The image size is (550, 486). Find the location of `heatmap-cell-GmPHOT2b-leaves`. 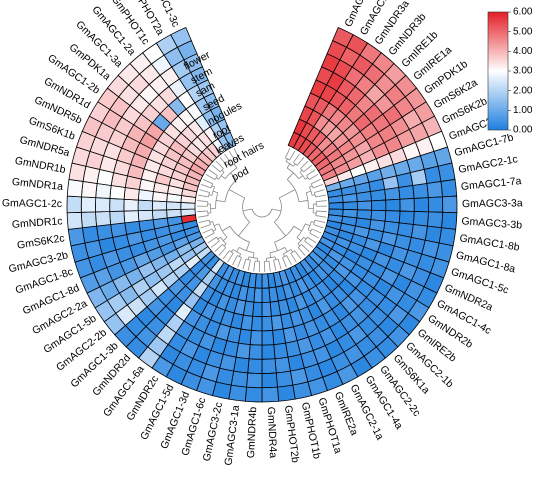

heatmap-cell-GmPHOT2b-leaves is located at coordinates (282, 365).